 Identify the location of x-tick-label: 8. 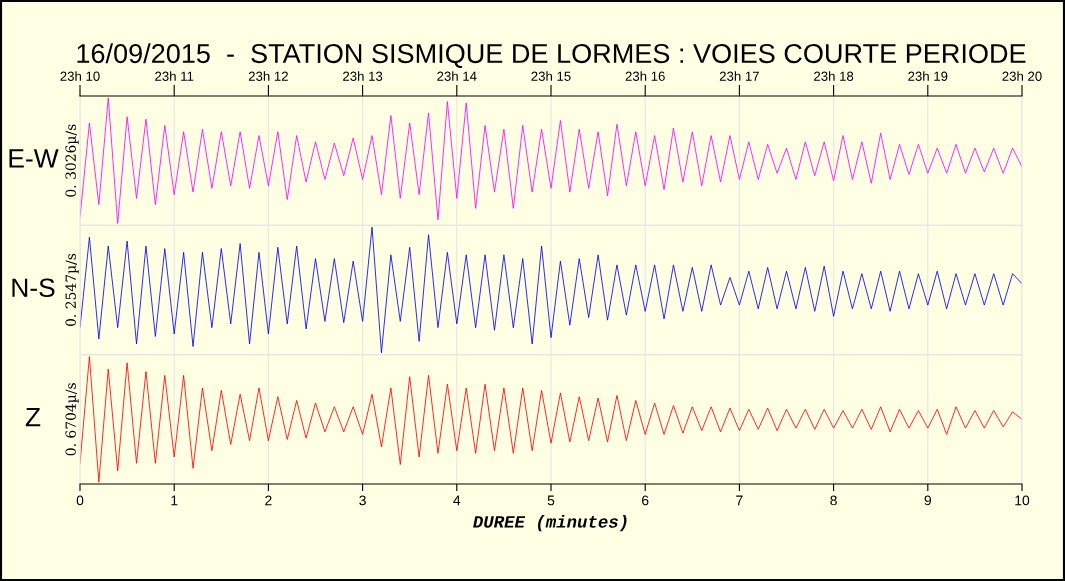
(833, 500).